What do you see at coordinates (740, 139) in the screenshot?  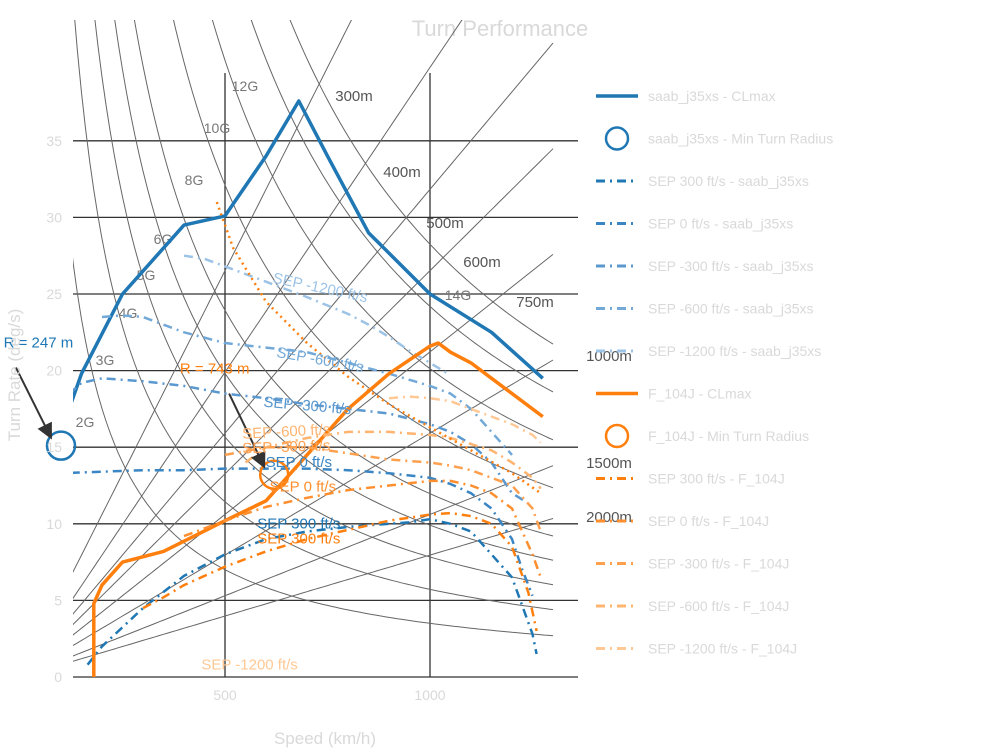 I see `legend-label: saab_j35xs - Min Turn Radius` at bounding box center [740, 139].